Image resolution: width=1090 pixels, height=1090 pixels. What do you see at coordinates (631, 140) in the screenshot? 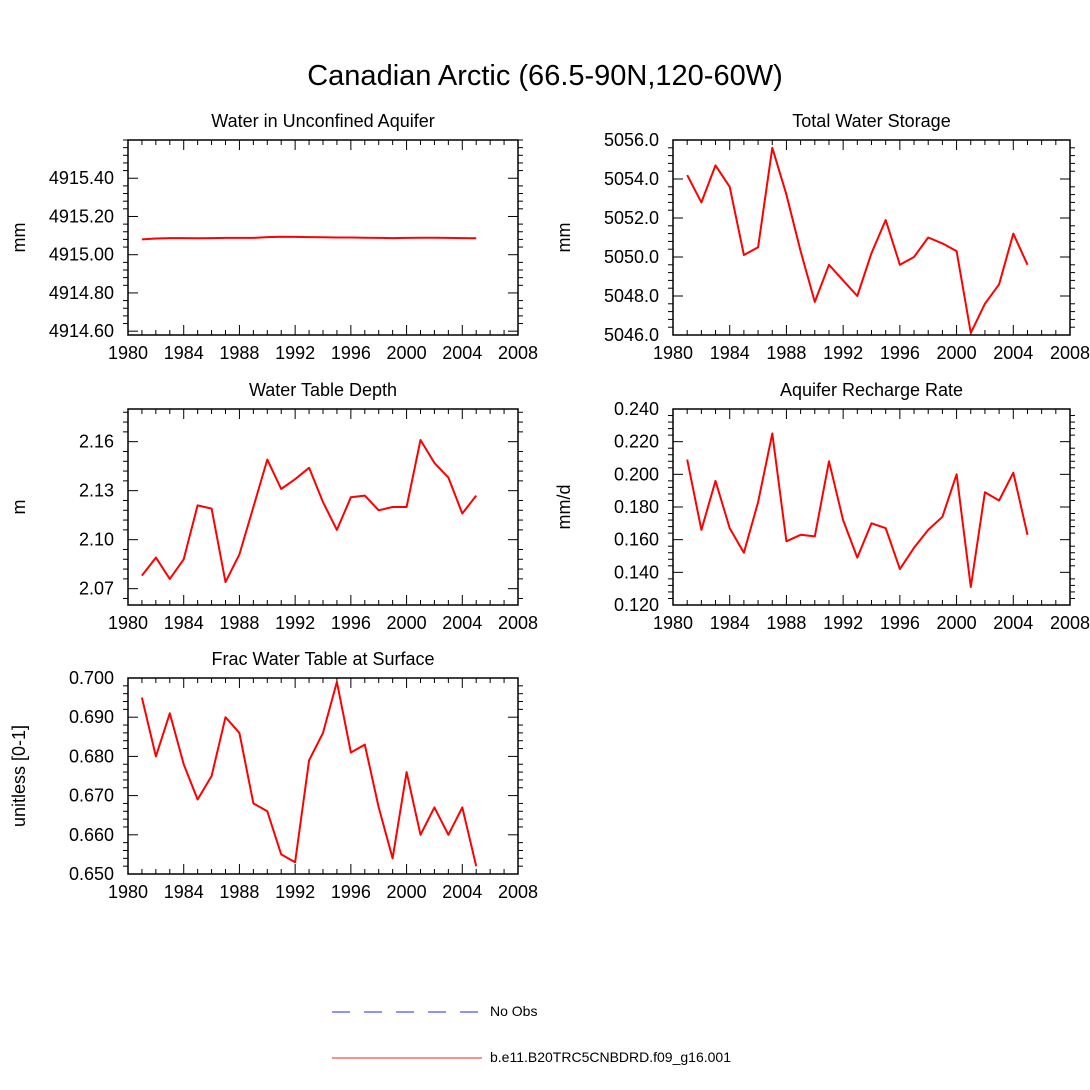
I see `y-tick-label: 5056.0` at bounding box center [631, 140].